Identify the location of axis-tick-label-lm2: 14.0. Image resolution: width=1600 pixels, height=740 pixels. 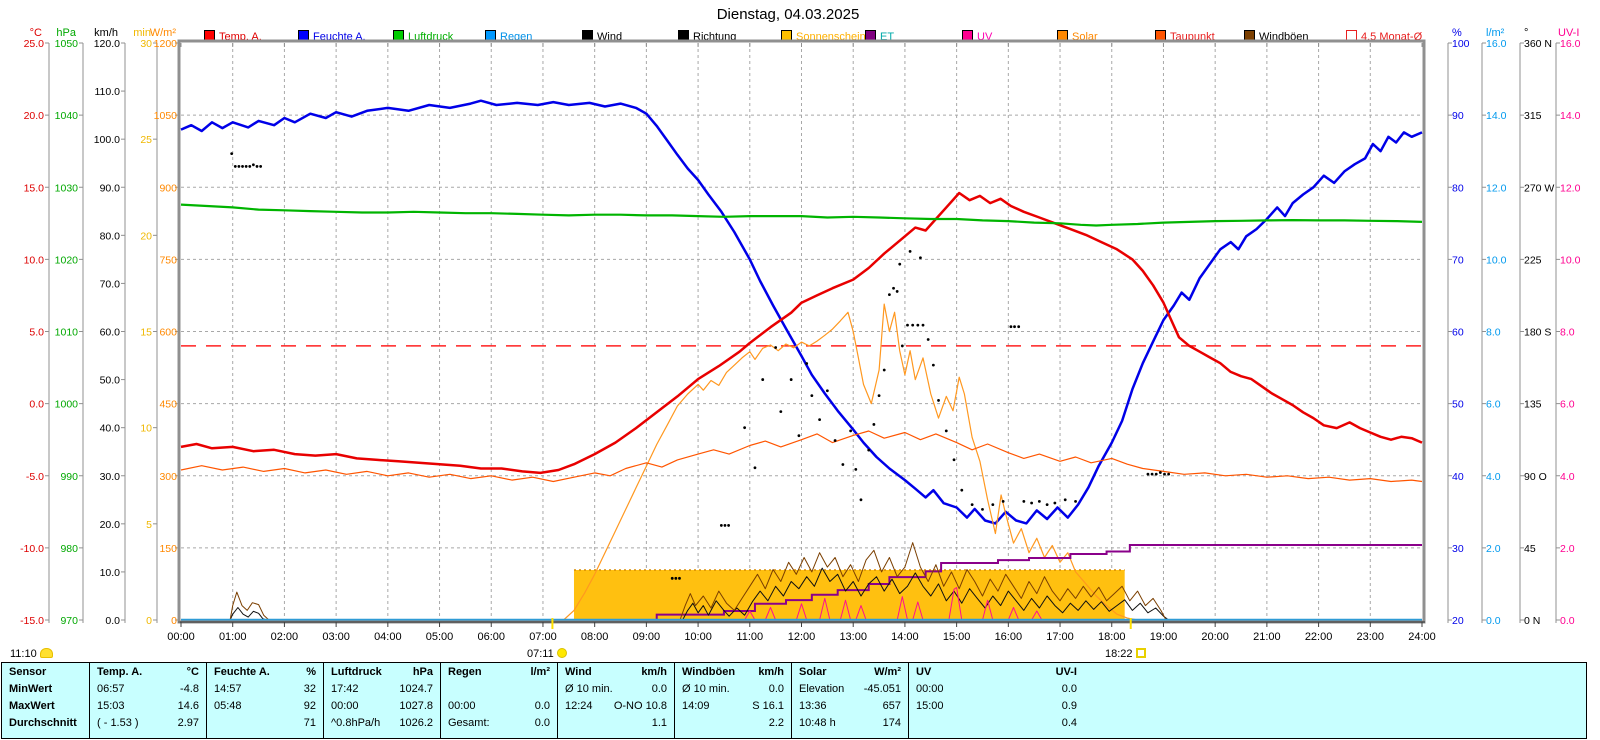
(1496, 116).